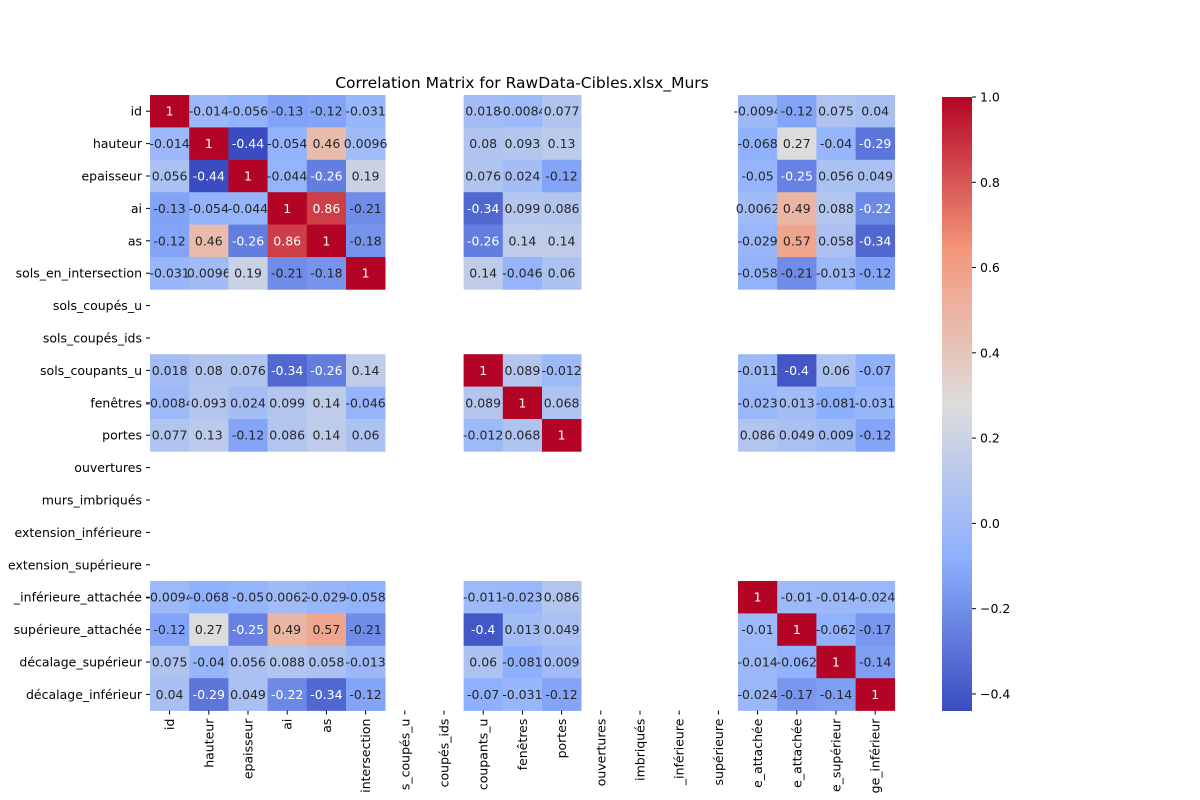 The width and height of the screenshot is (1200, 800). What do you see at coordinates (78, 629) in the screenshot?
I see `y-tick-label: supérieure_attachée` at bounding box center [78, 629].